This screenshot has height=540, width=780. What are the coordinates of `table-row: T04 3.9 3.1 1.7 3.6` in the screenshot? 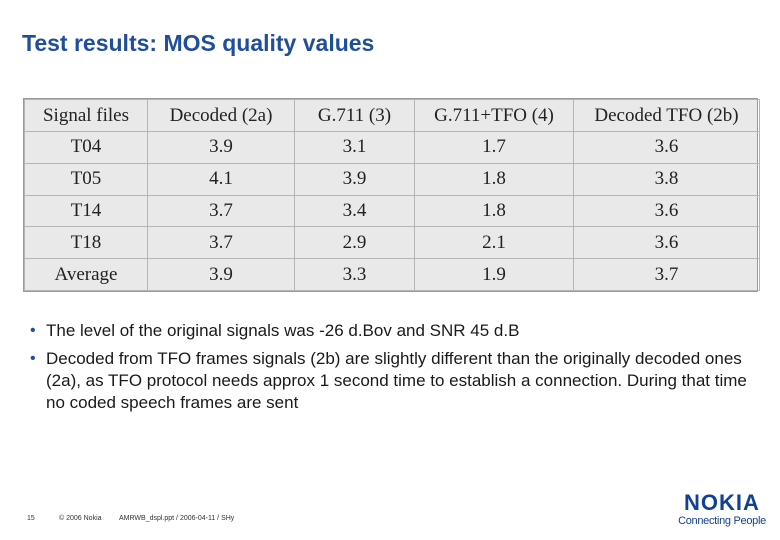 It's located at (392, 147).